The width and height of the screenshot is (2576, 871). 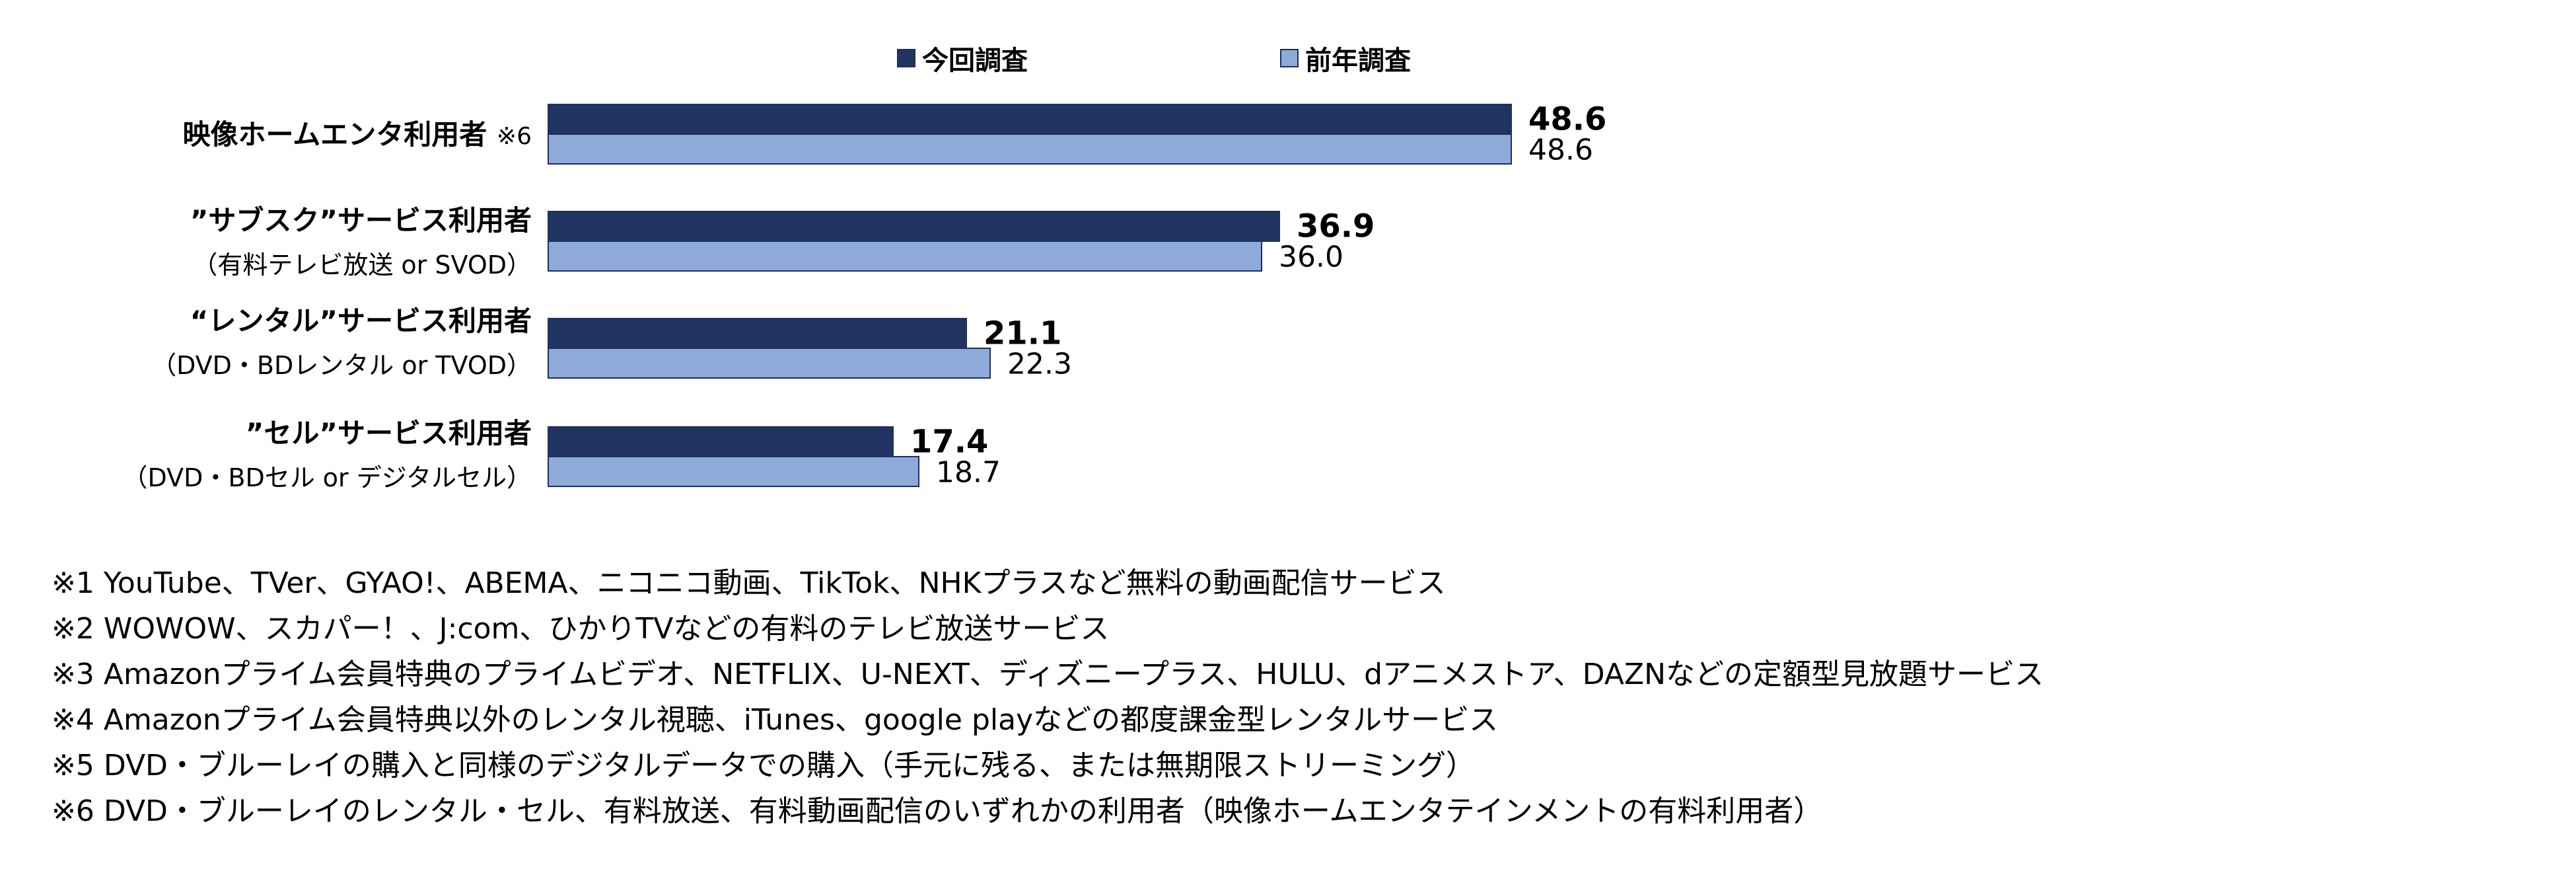 I want to click on legend-label-current: 今回調査, so click(x=975, y=61).